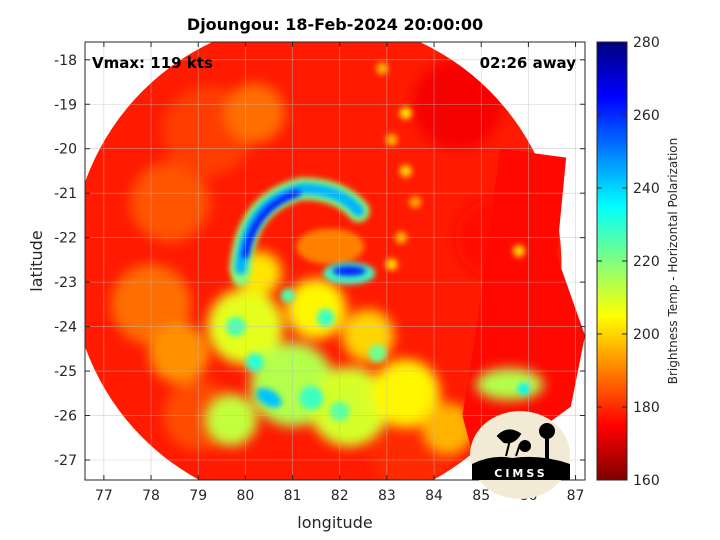 This screenshot has height=540, width=720. I want to click on x-tick-label: 80, so click(245, 496).